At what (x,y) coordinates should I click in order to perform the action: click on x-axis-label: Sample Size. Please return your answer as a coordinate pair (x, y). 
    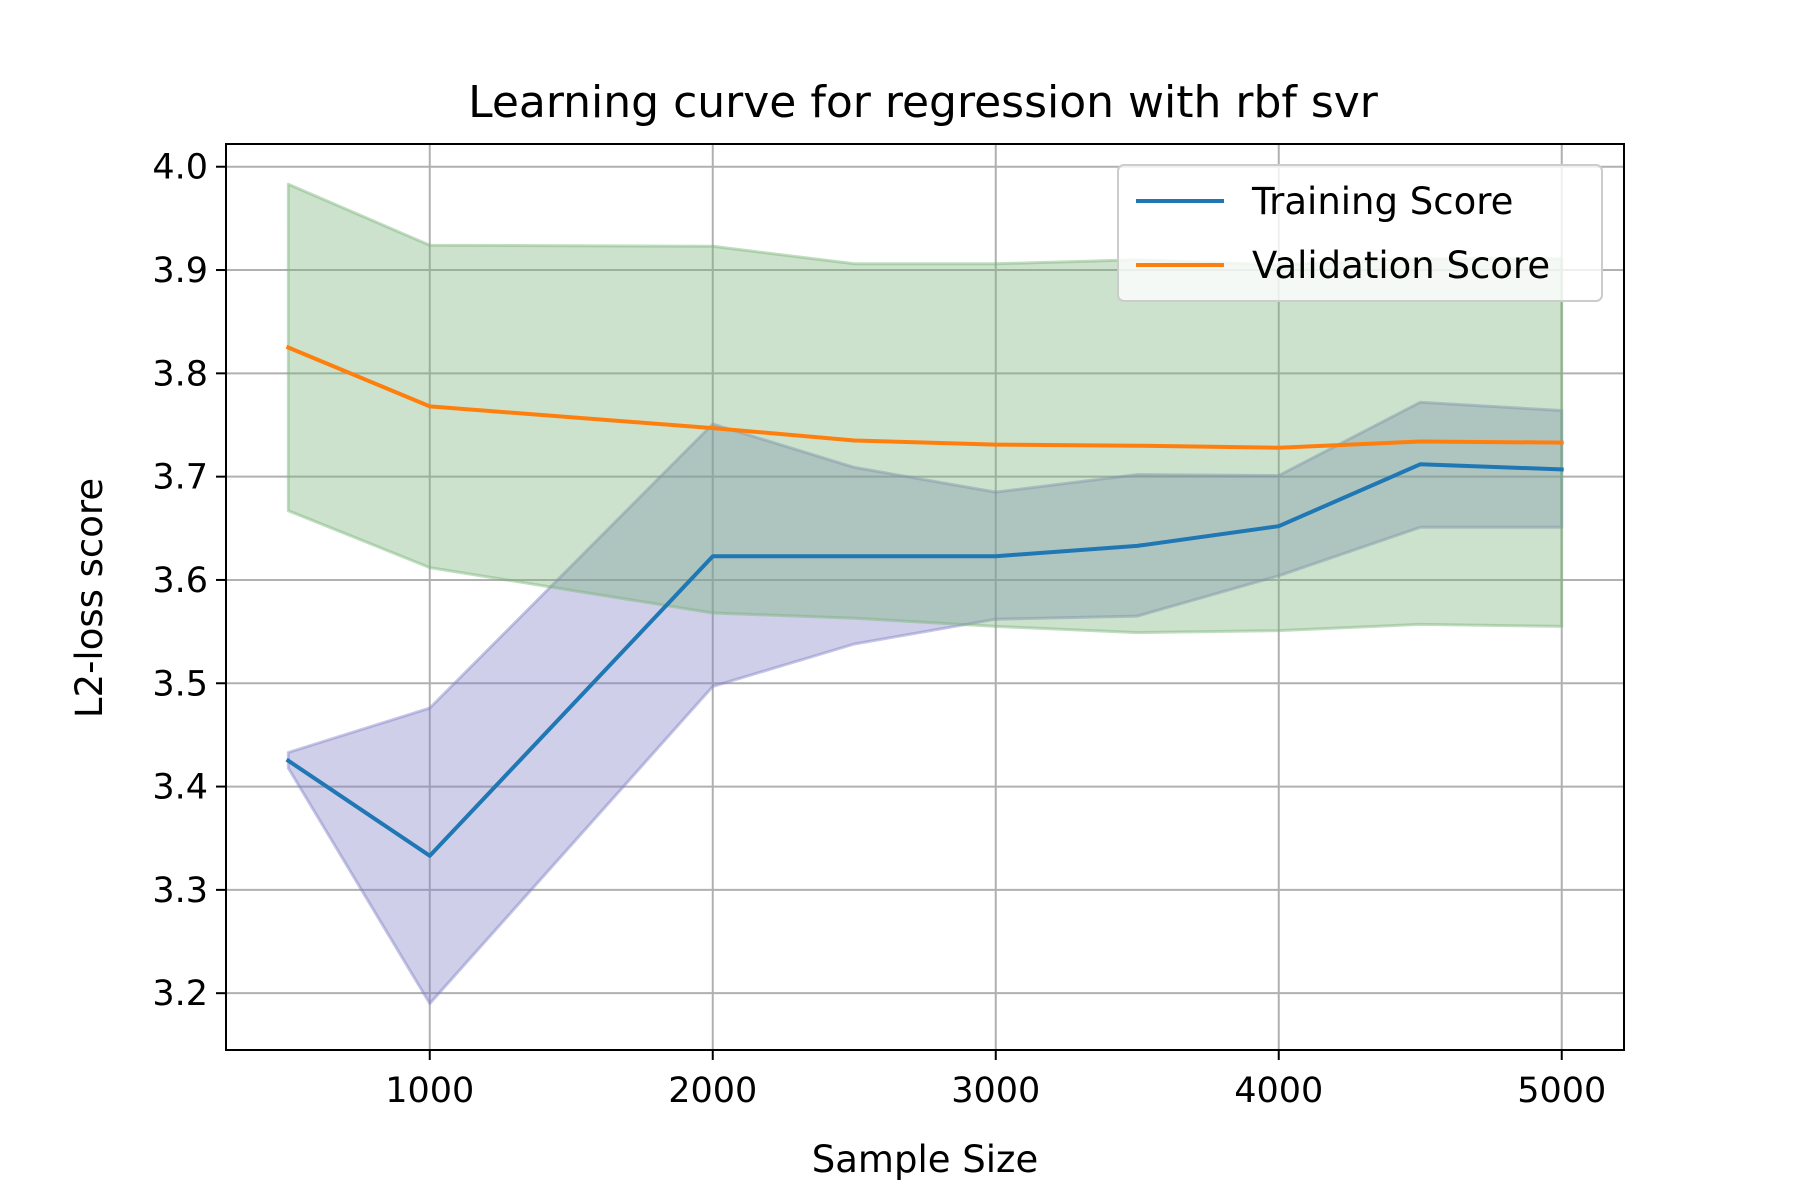
    Looking at the image, I should click on (925, 1159).